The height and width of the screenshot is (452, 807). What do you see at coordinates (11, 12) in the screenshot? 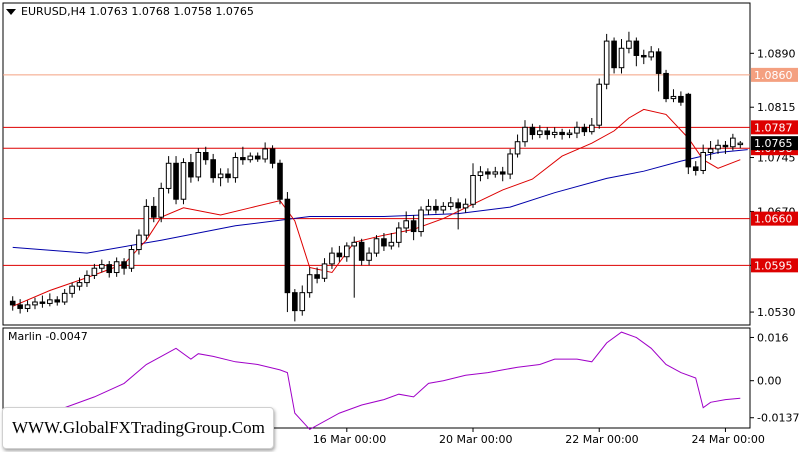
I see `dropdown-triangle-icon` at bounding box center [11, 12].